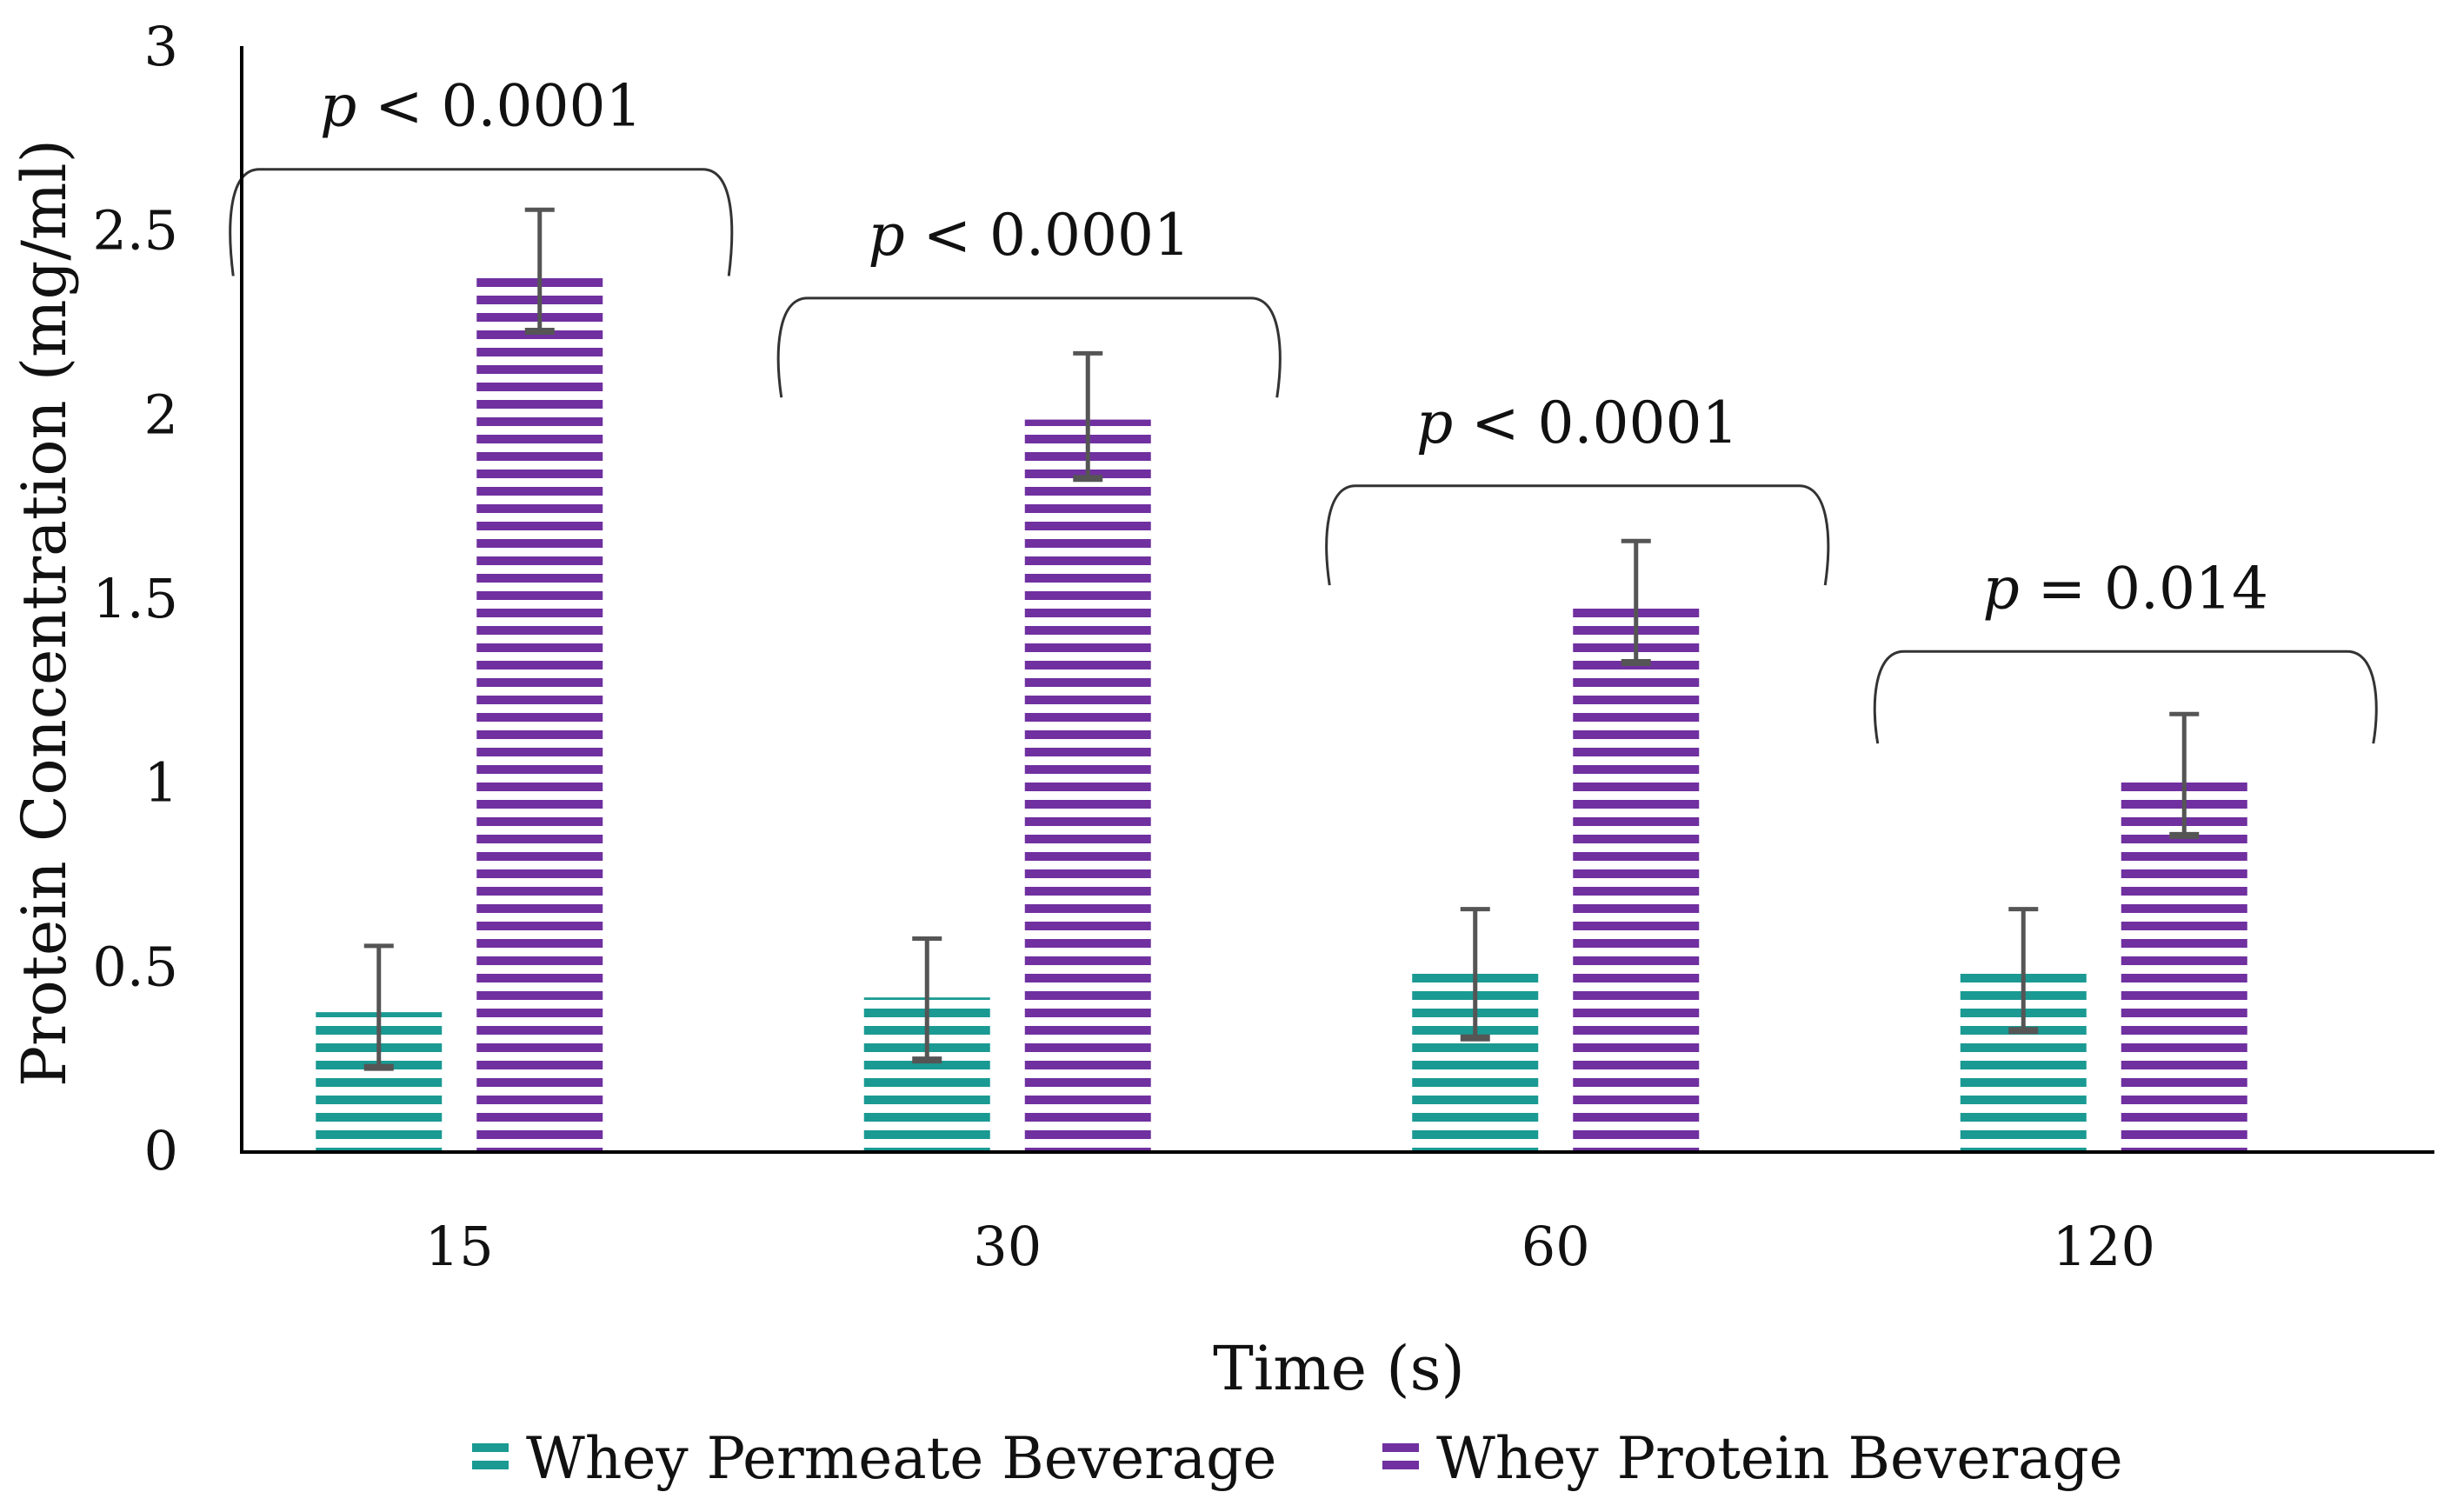 The image size is (2457, 1512). What do you see at coordinates (1290, 1246) in the screenshot?
I see `x-axis-ticks: 15 30 60 120` at bounding box center [1290, 1246].